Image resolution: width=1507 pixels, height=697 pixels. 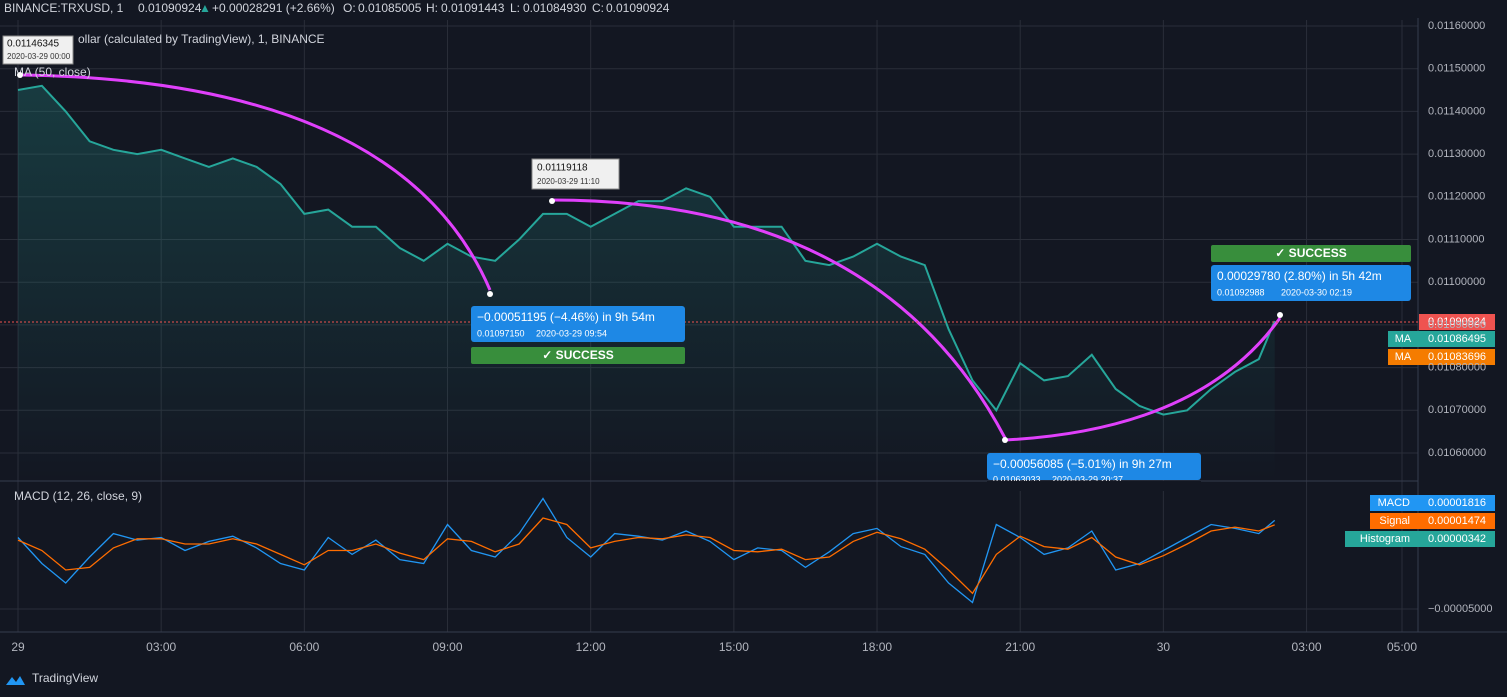 What do you see at coordinates (1456, 69) in the screenshot?
I see `y-tick-label: 0.01150000` at bounding box center [1456, 69].